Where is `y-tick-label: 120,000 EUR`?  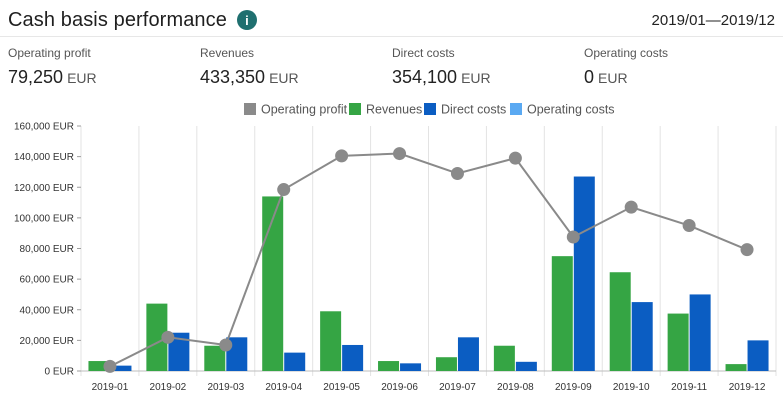 y-tick-label: 120,000 EUR is located at coordinates (44, 188).